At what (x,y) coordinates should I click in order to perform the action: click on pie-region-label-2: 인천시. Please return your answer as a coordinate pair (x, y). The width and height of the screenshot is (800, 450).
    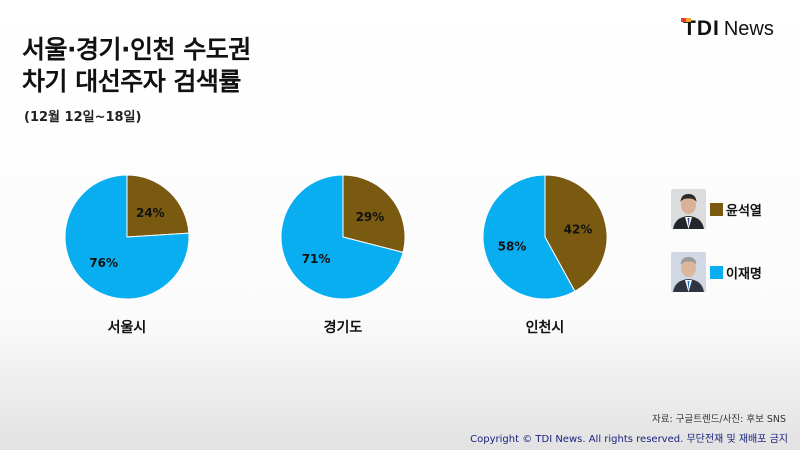
    Looking at the image, I should click on (545, 327).